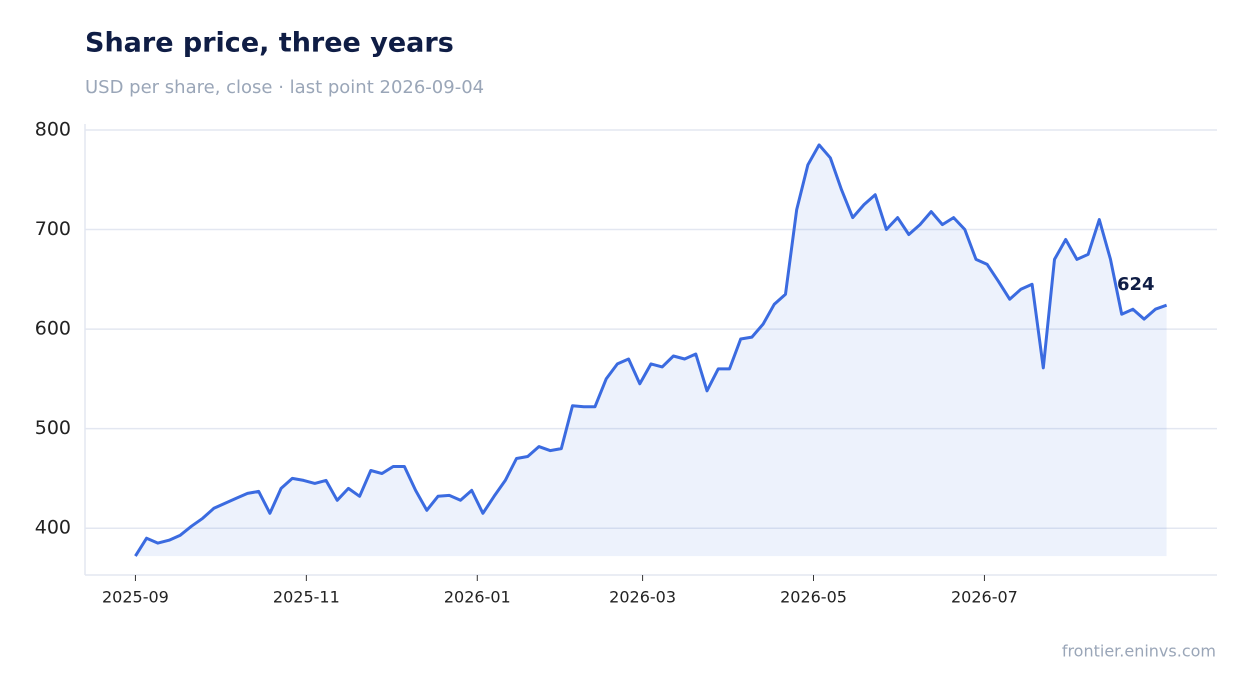  I want to click on y-tick-label: 800, so click(53, 129).